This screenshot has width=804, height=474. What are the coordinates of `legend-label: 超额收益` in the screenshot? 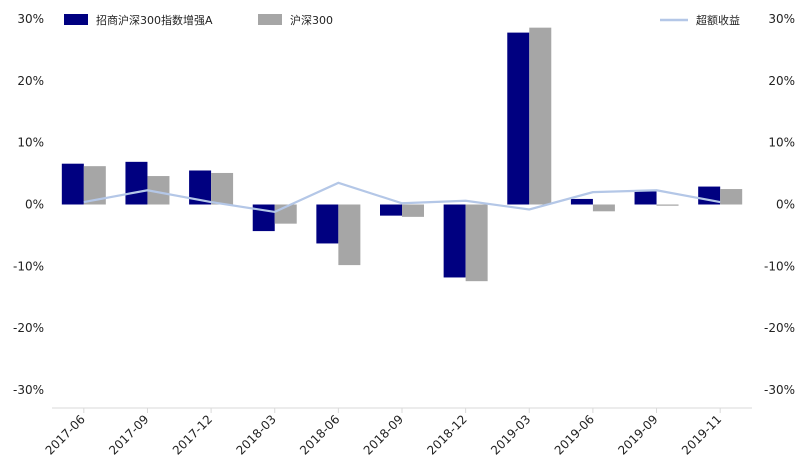 It's located at (718, 20).